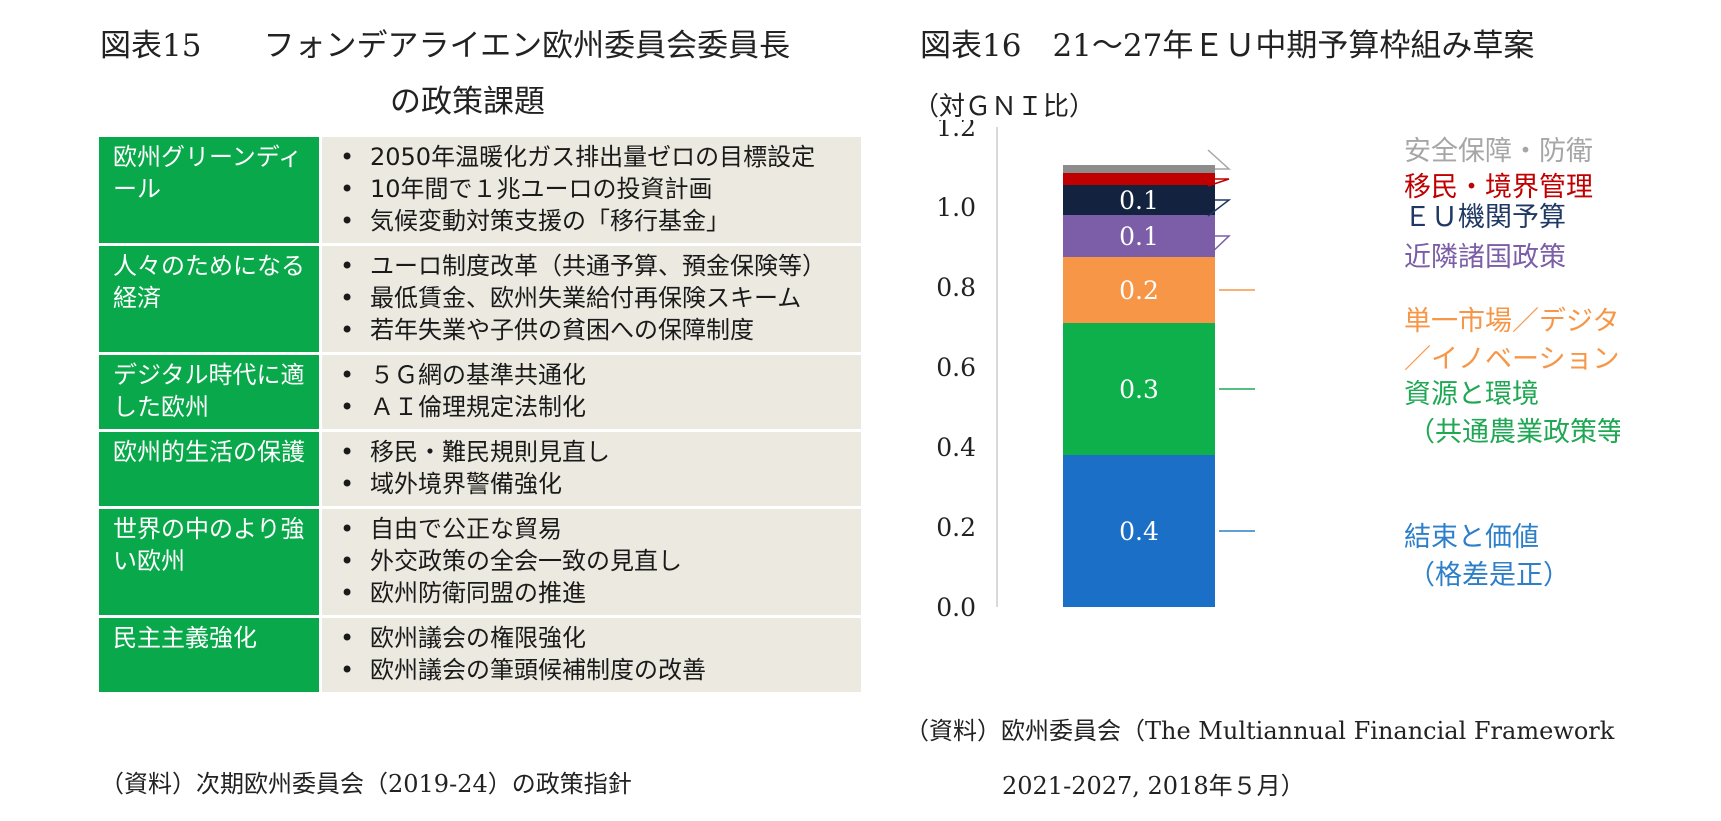 This screenshot has width=1721, height=821. I want to click on policy-item: 若年失業や子供の貧困への保障制度, so click(593, 330).